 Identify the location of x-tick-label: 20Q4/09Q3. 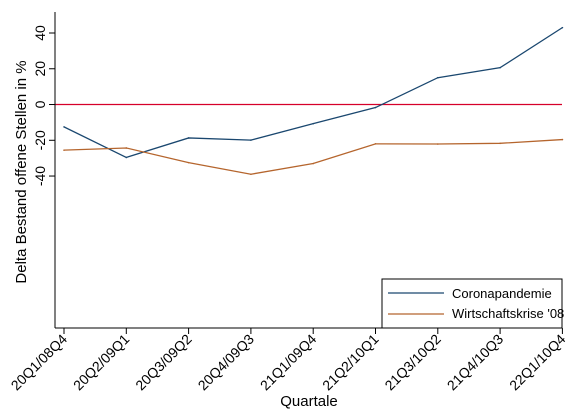
(226, 362).